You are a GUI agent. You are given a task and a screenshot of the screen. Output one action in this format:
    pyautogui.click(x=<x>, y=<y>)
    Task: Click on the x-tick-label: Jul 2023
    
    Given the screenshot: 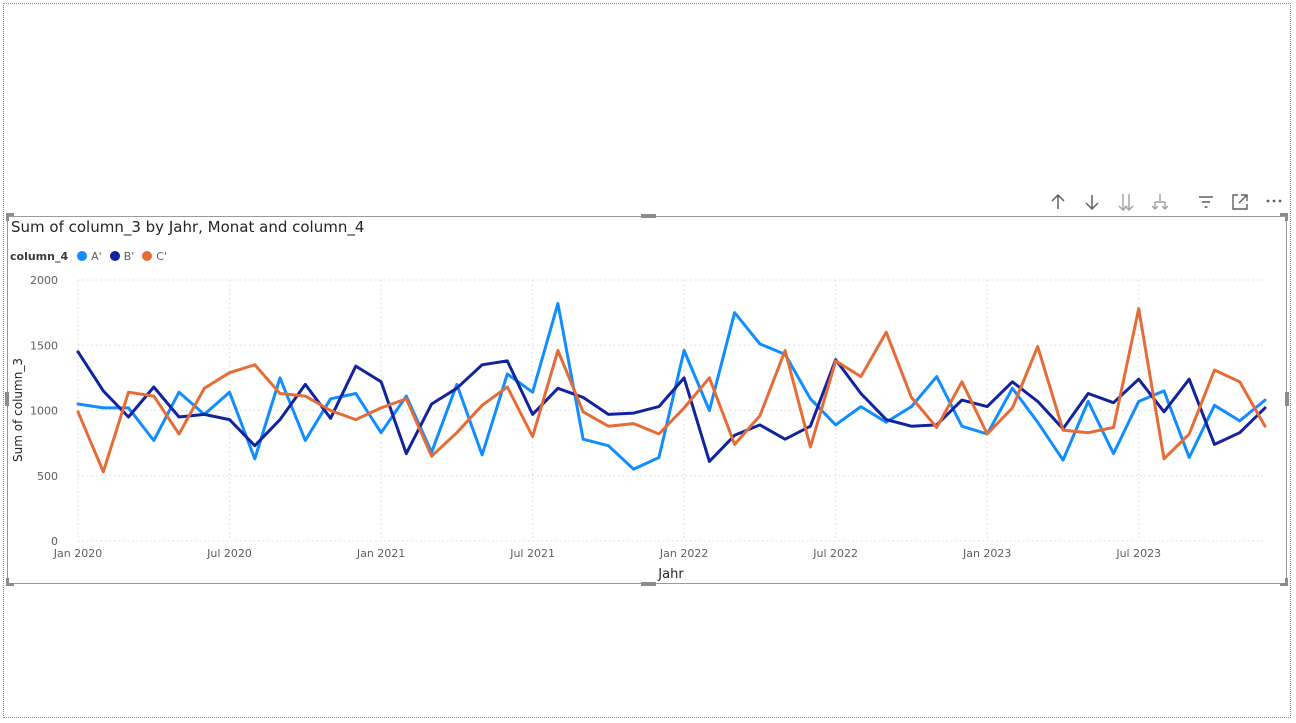 What is the action you would take?
    pyautogui.click(x=1138, y=553)
    